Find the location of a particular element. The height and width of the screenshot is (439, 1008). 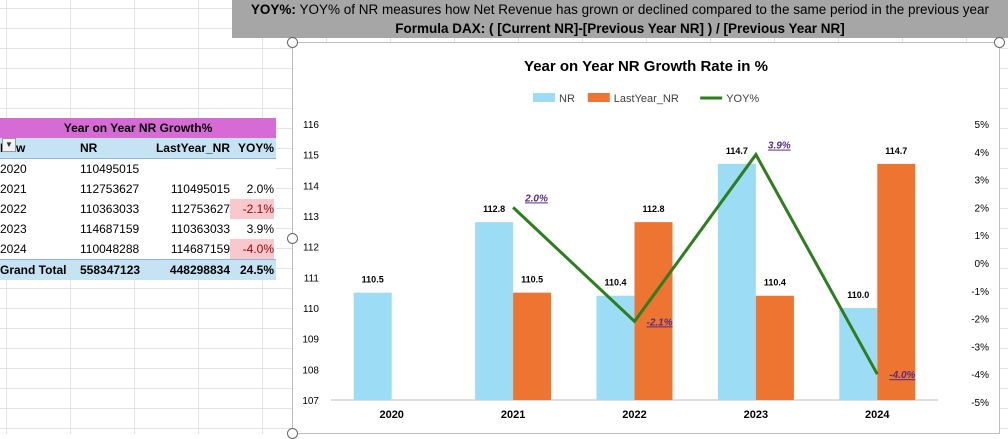

pivot-title: Year on Year NR Growth% is located at coordinates (138, 128).